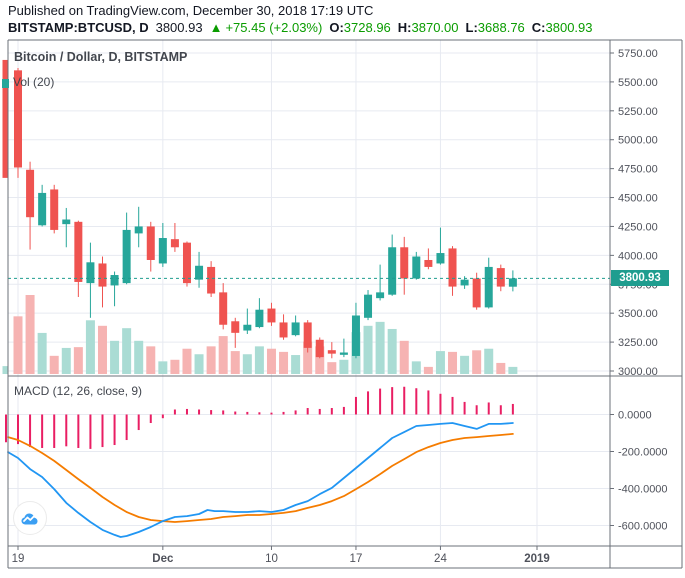 Image resolution: width=685 pixels, height=578 pixels. What do you see at coordinates (336, 27) in the screenshot?
I see `open-label: O:` at bounding box center [336, 27].